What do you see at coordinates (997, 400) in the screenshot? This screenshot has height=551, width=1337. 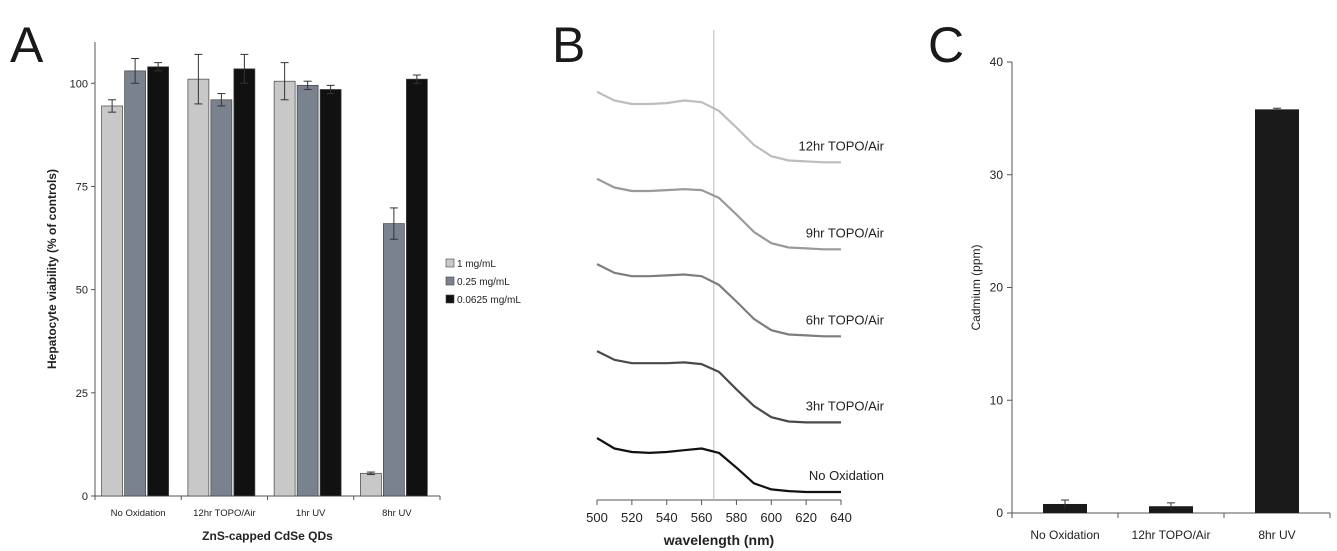 I see `y-tick-label: 10` at bounding box center [997, 400].